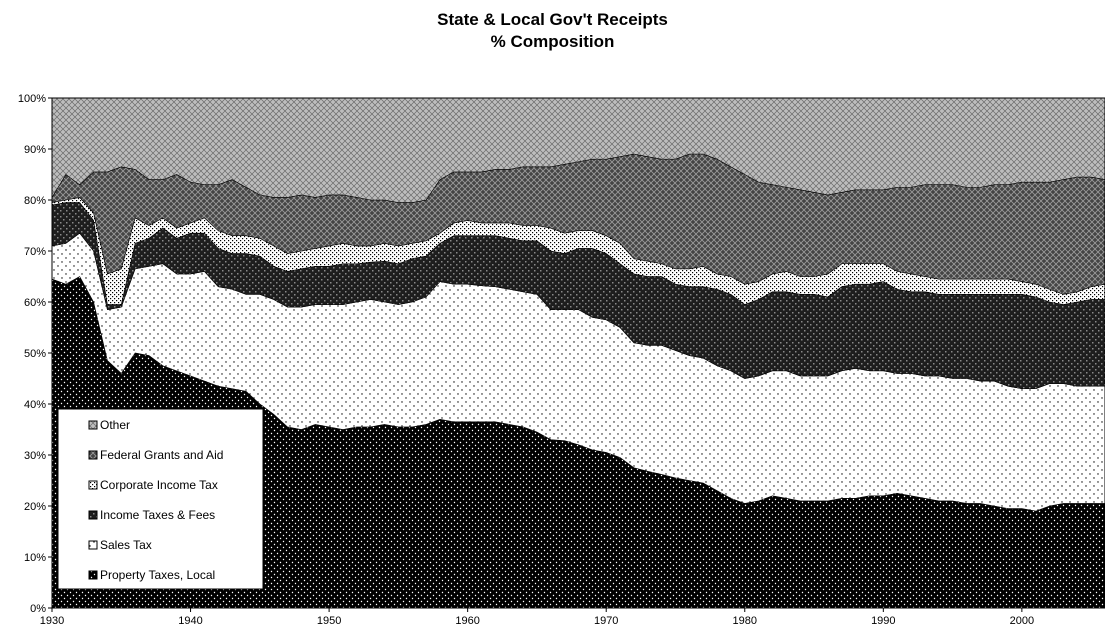  Describe the element at coordinates (52, 621) in the screenshot. I see `x-tick-label: 1930` at that location.